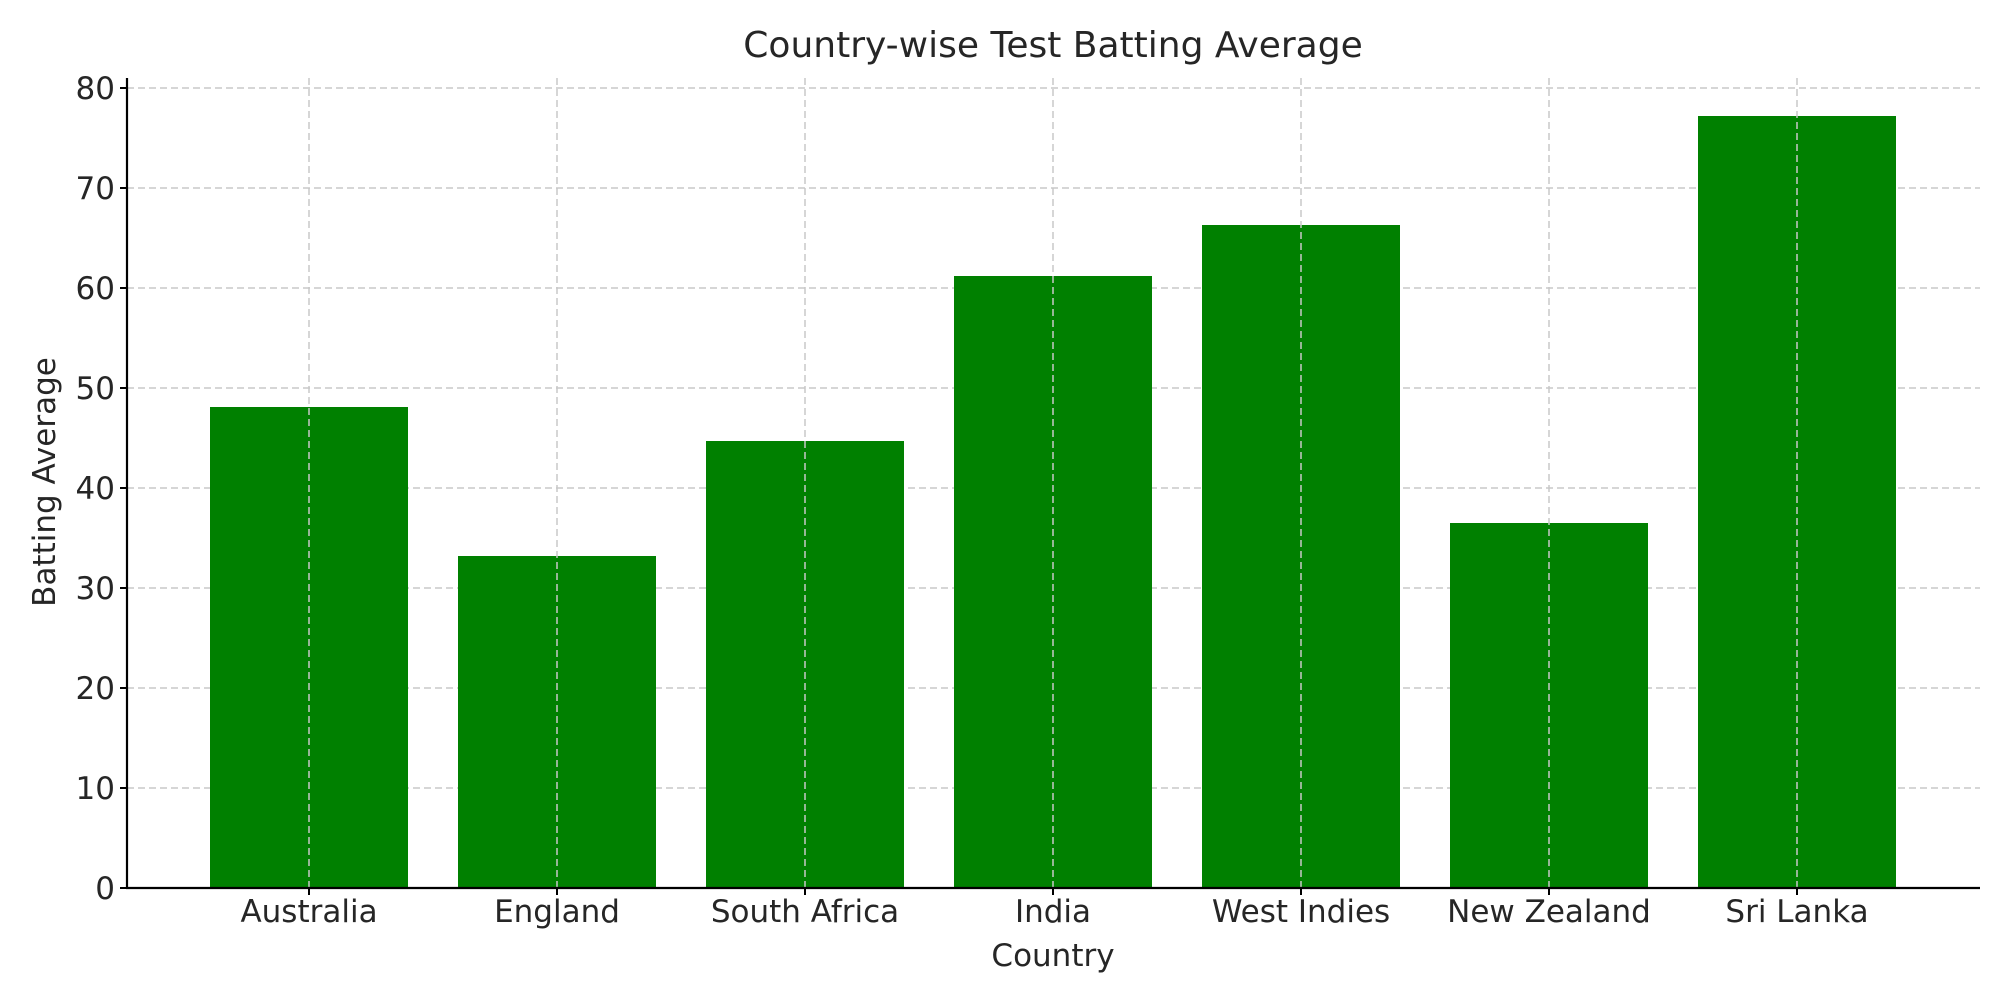 Image resolution: width=2000 pixels, height=1000 pixels. Describe the element at coordinates (105, 889) in the screenshot. I see `y-tick-label: 0` at that location.